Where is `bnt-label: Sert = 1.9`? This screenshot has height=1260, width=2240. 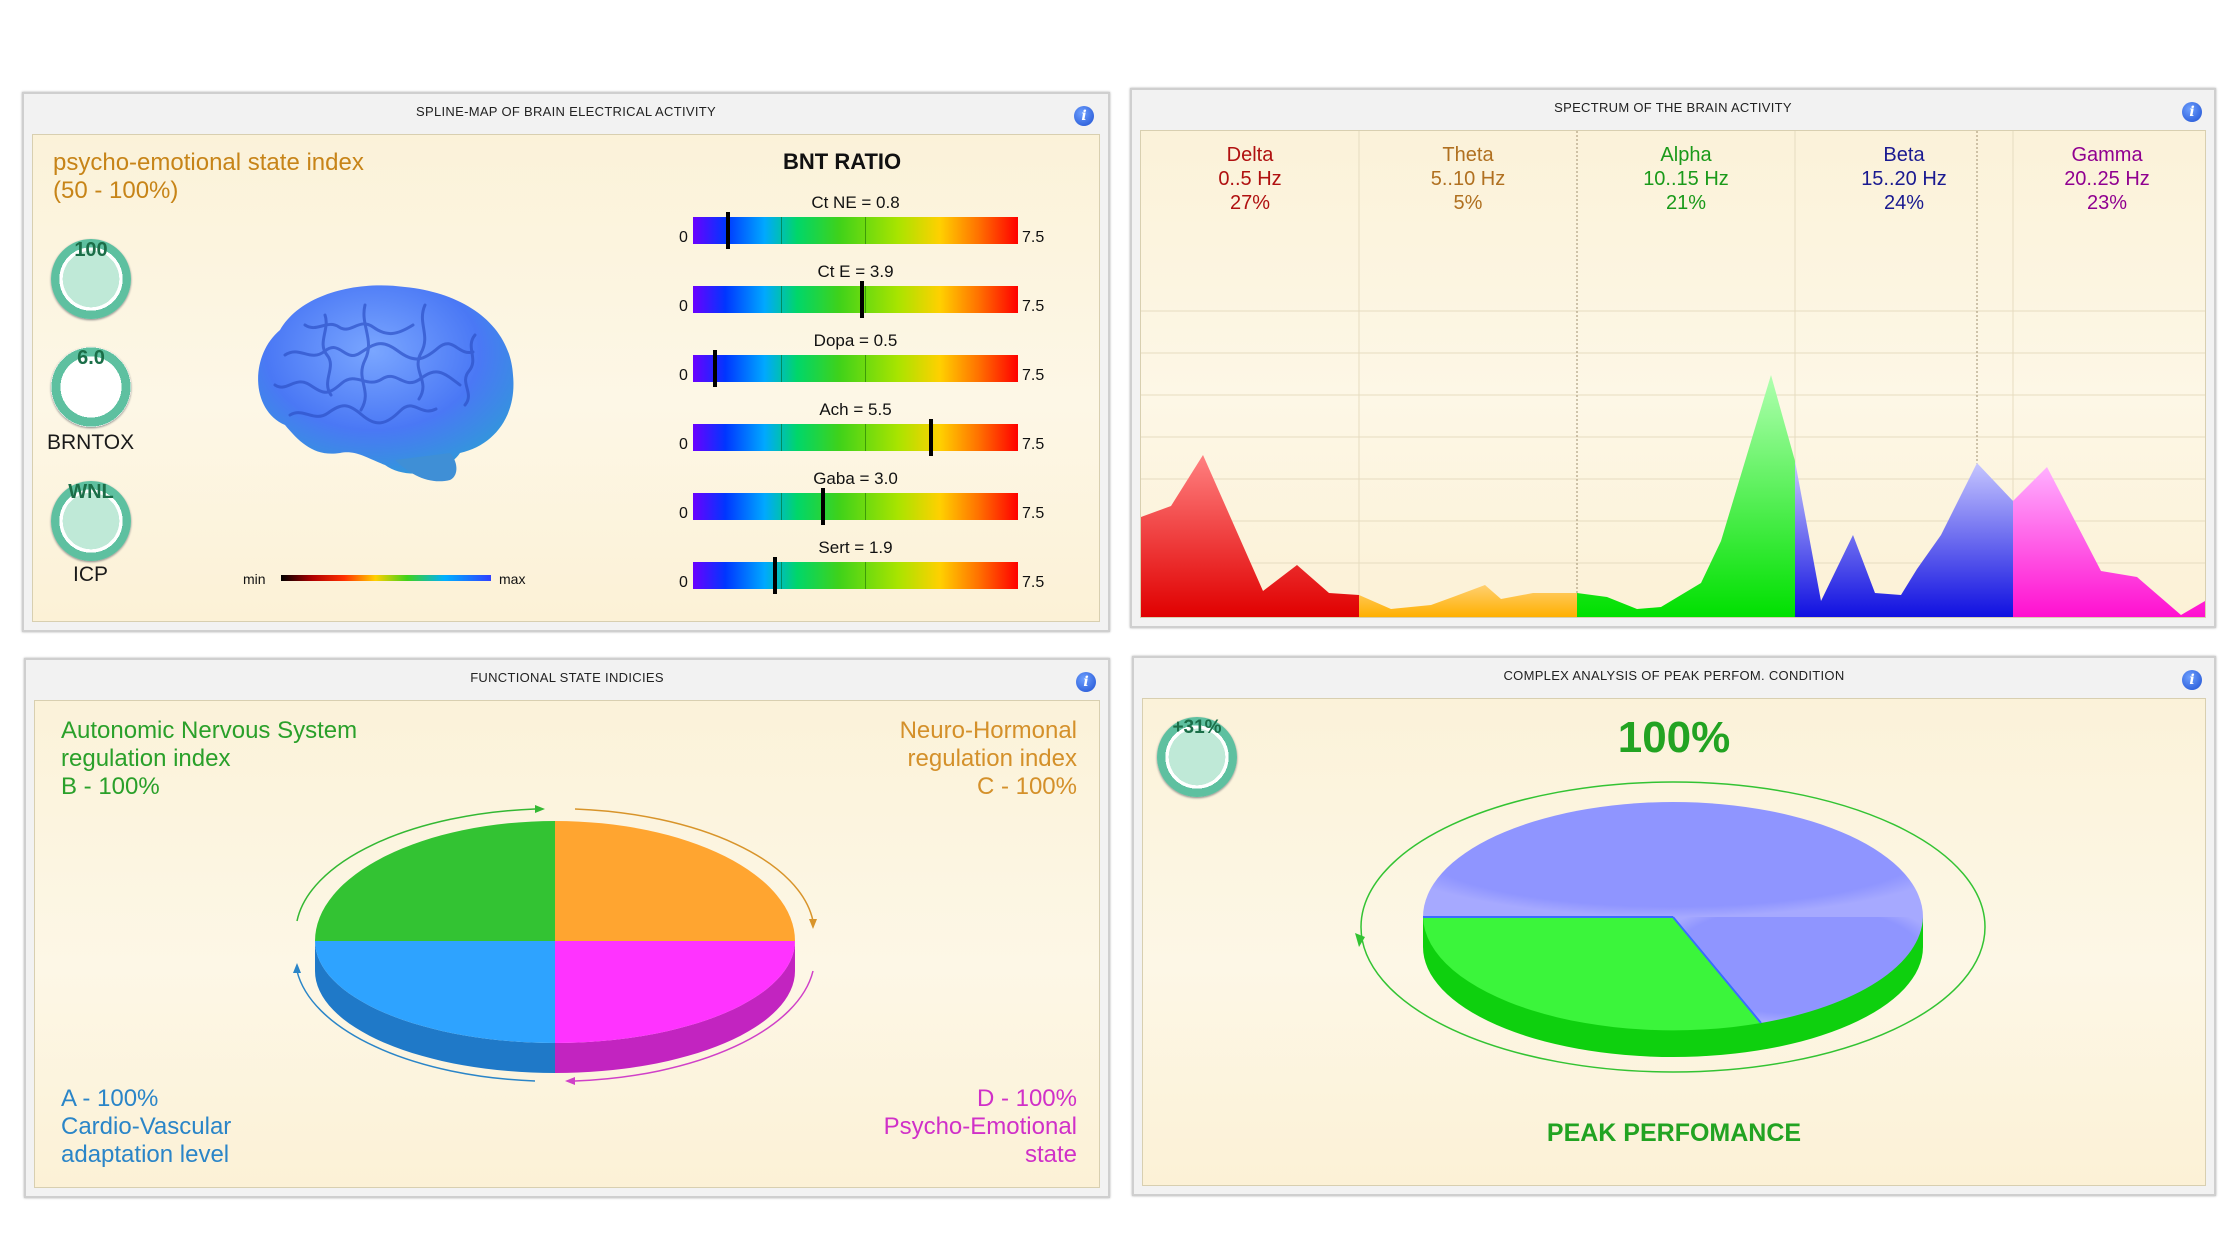
bnt-label: Sert = 1.9 is located at coordinates (855, 547).